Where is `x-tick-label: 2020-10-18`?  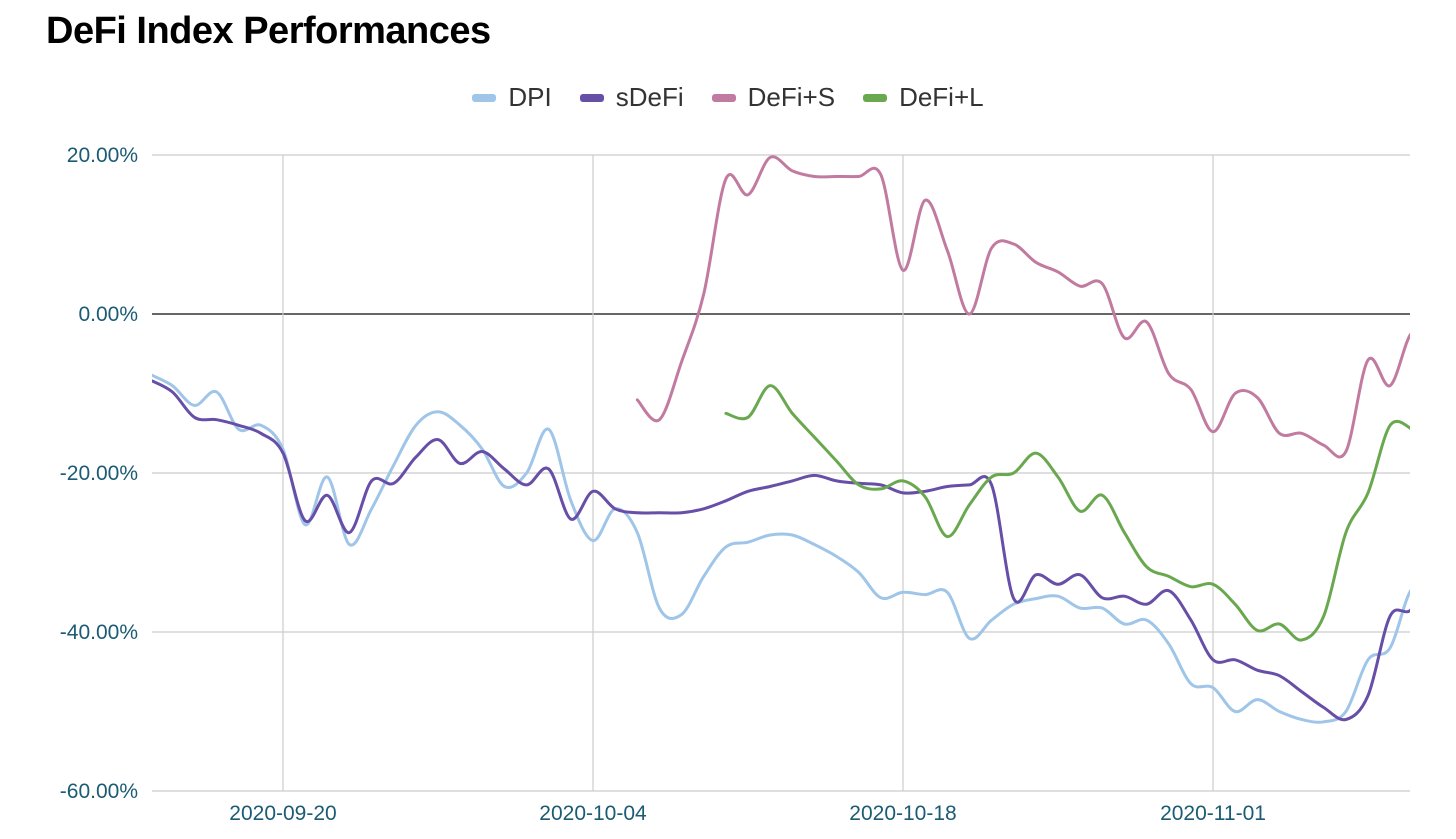 x-tick-label: 2020-10-18 is located at coordinates (902, 813).